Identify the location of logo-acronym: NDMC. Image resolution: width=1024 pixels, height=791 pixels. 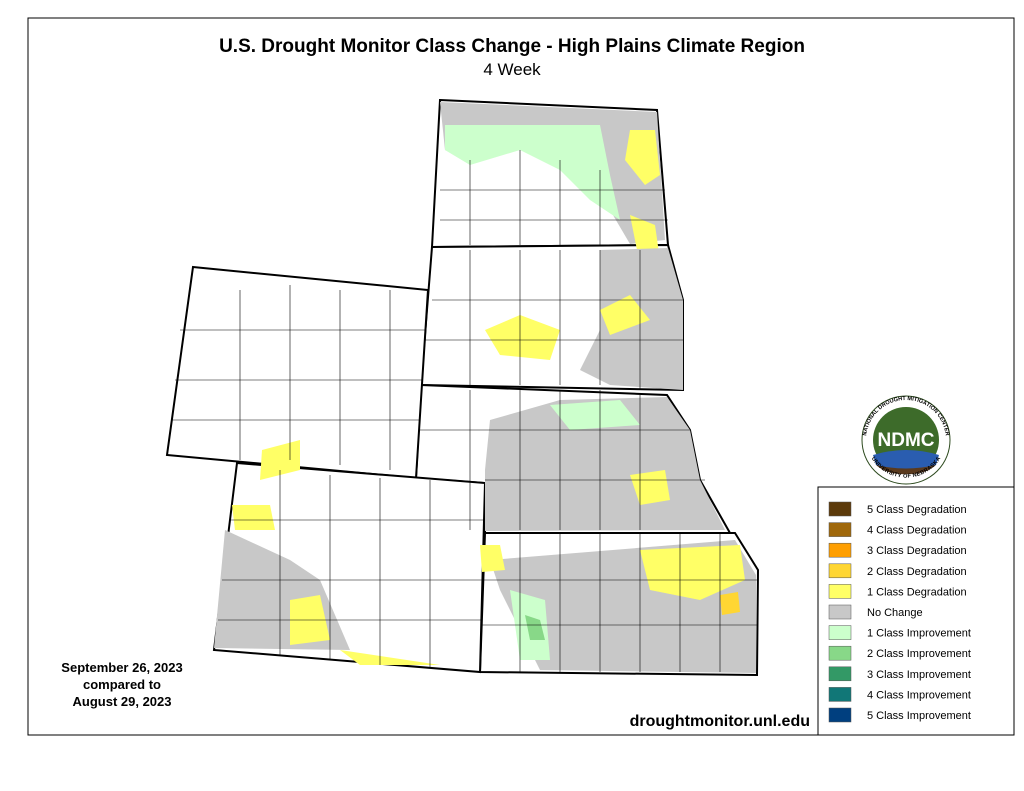
(906, 440).